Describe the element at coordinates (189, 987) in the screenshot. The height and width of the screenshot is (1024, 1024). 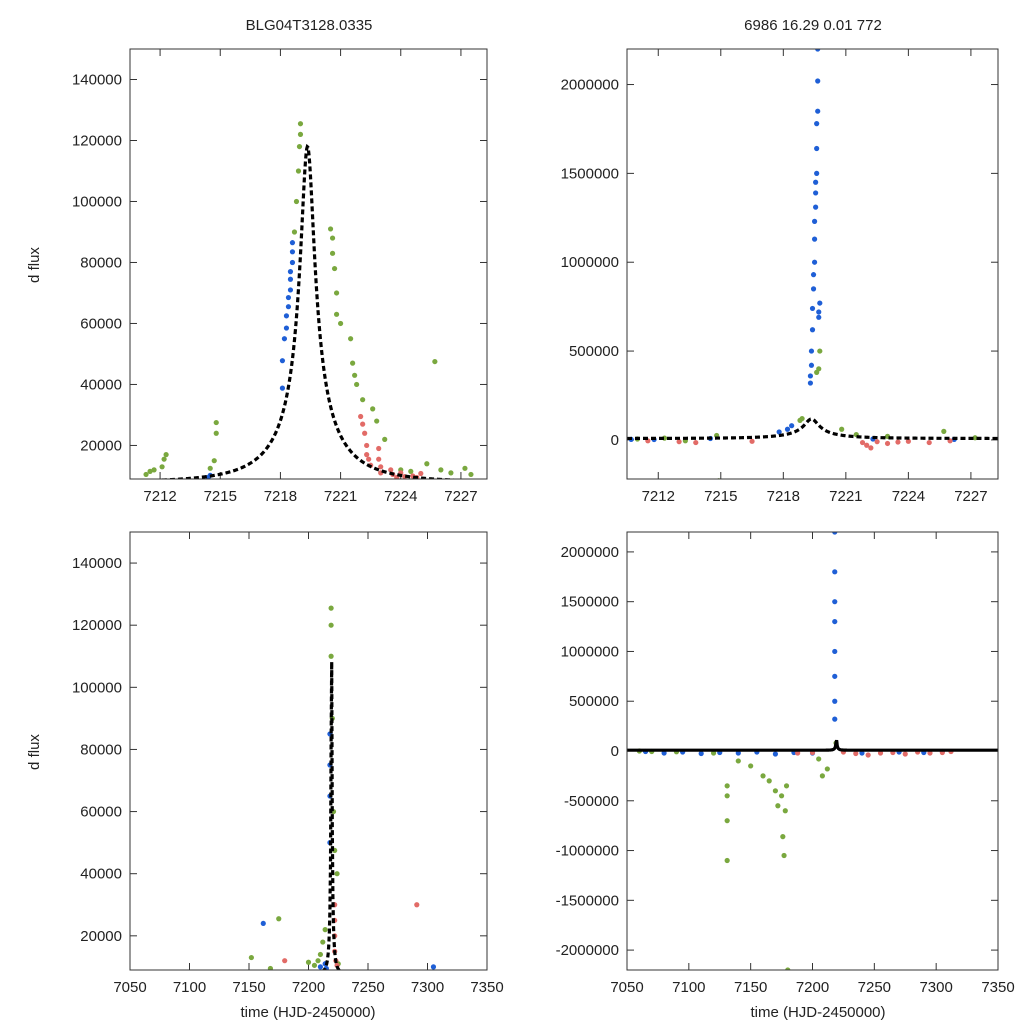
I see `x-tick-label: 7100` at that location.